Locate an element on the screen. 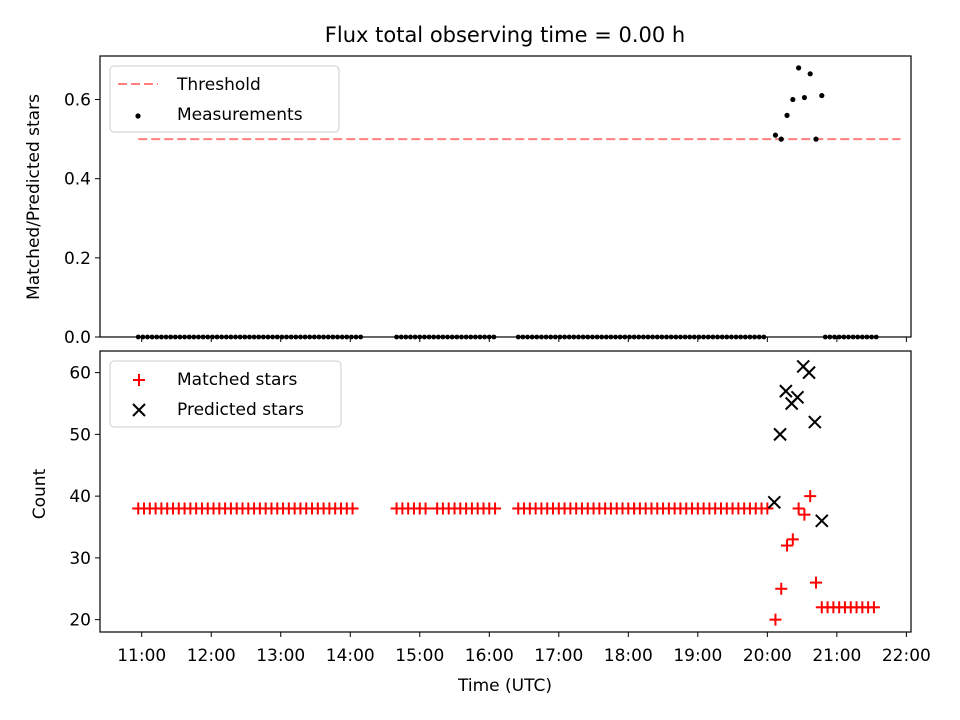 This screenshot has width=960, height=720. y-tick-label-0-1: 0.2 is located at coordinates (77, 259).